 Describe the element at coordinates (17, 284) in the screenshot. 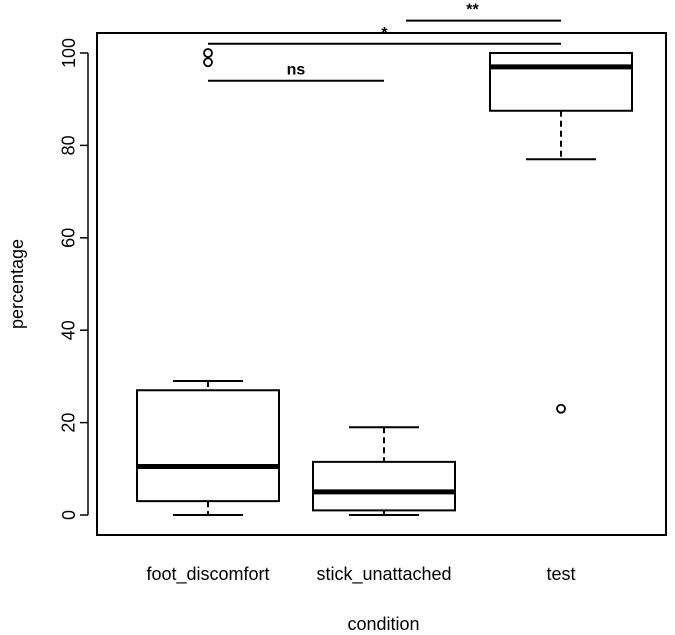

I see `y-axis-title: percentage` at that location.